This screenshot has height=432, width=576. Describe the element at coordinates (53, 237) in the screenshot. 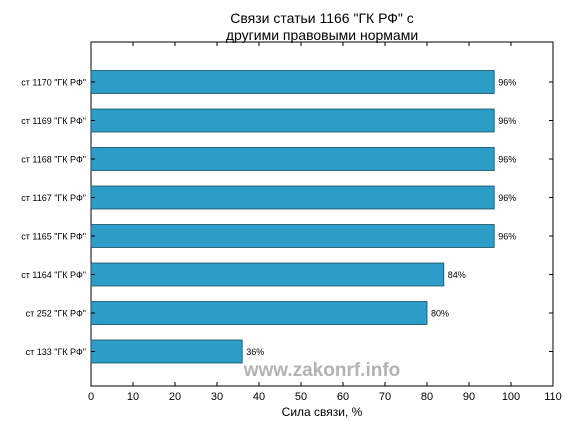

I see `y-tick-label: ст 1165 "ГК РФ"` at that location.